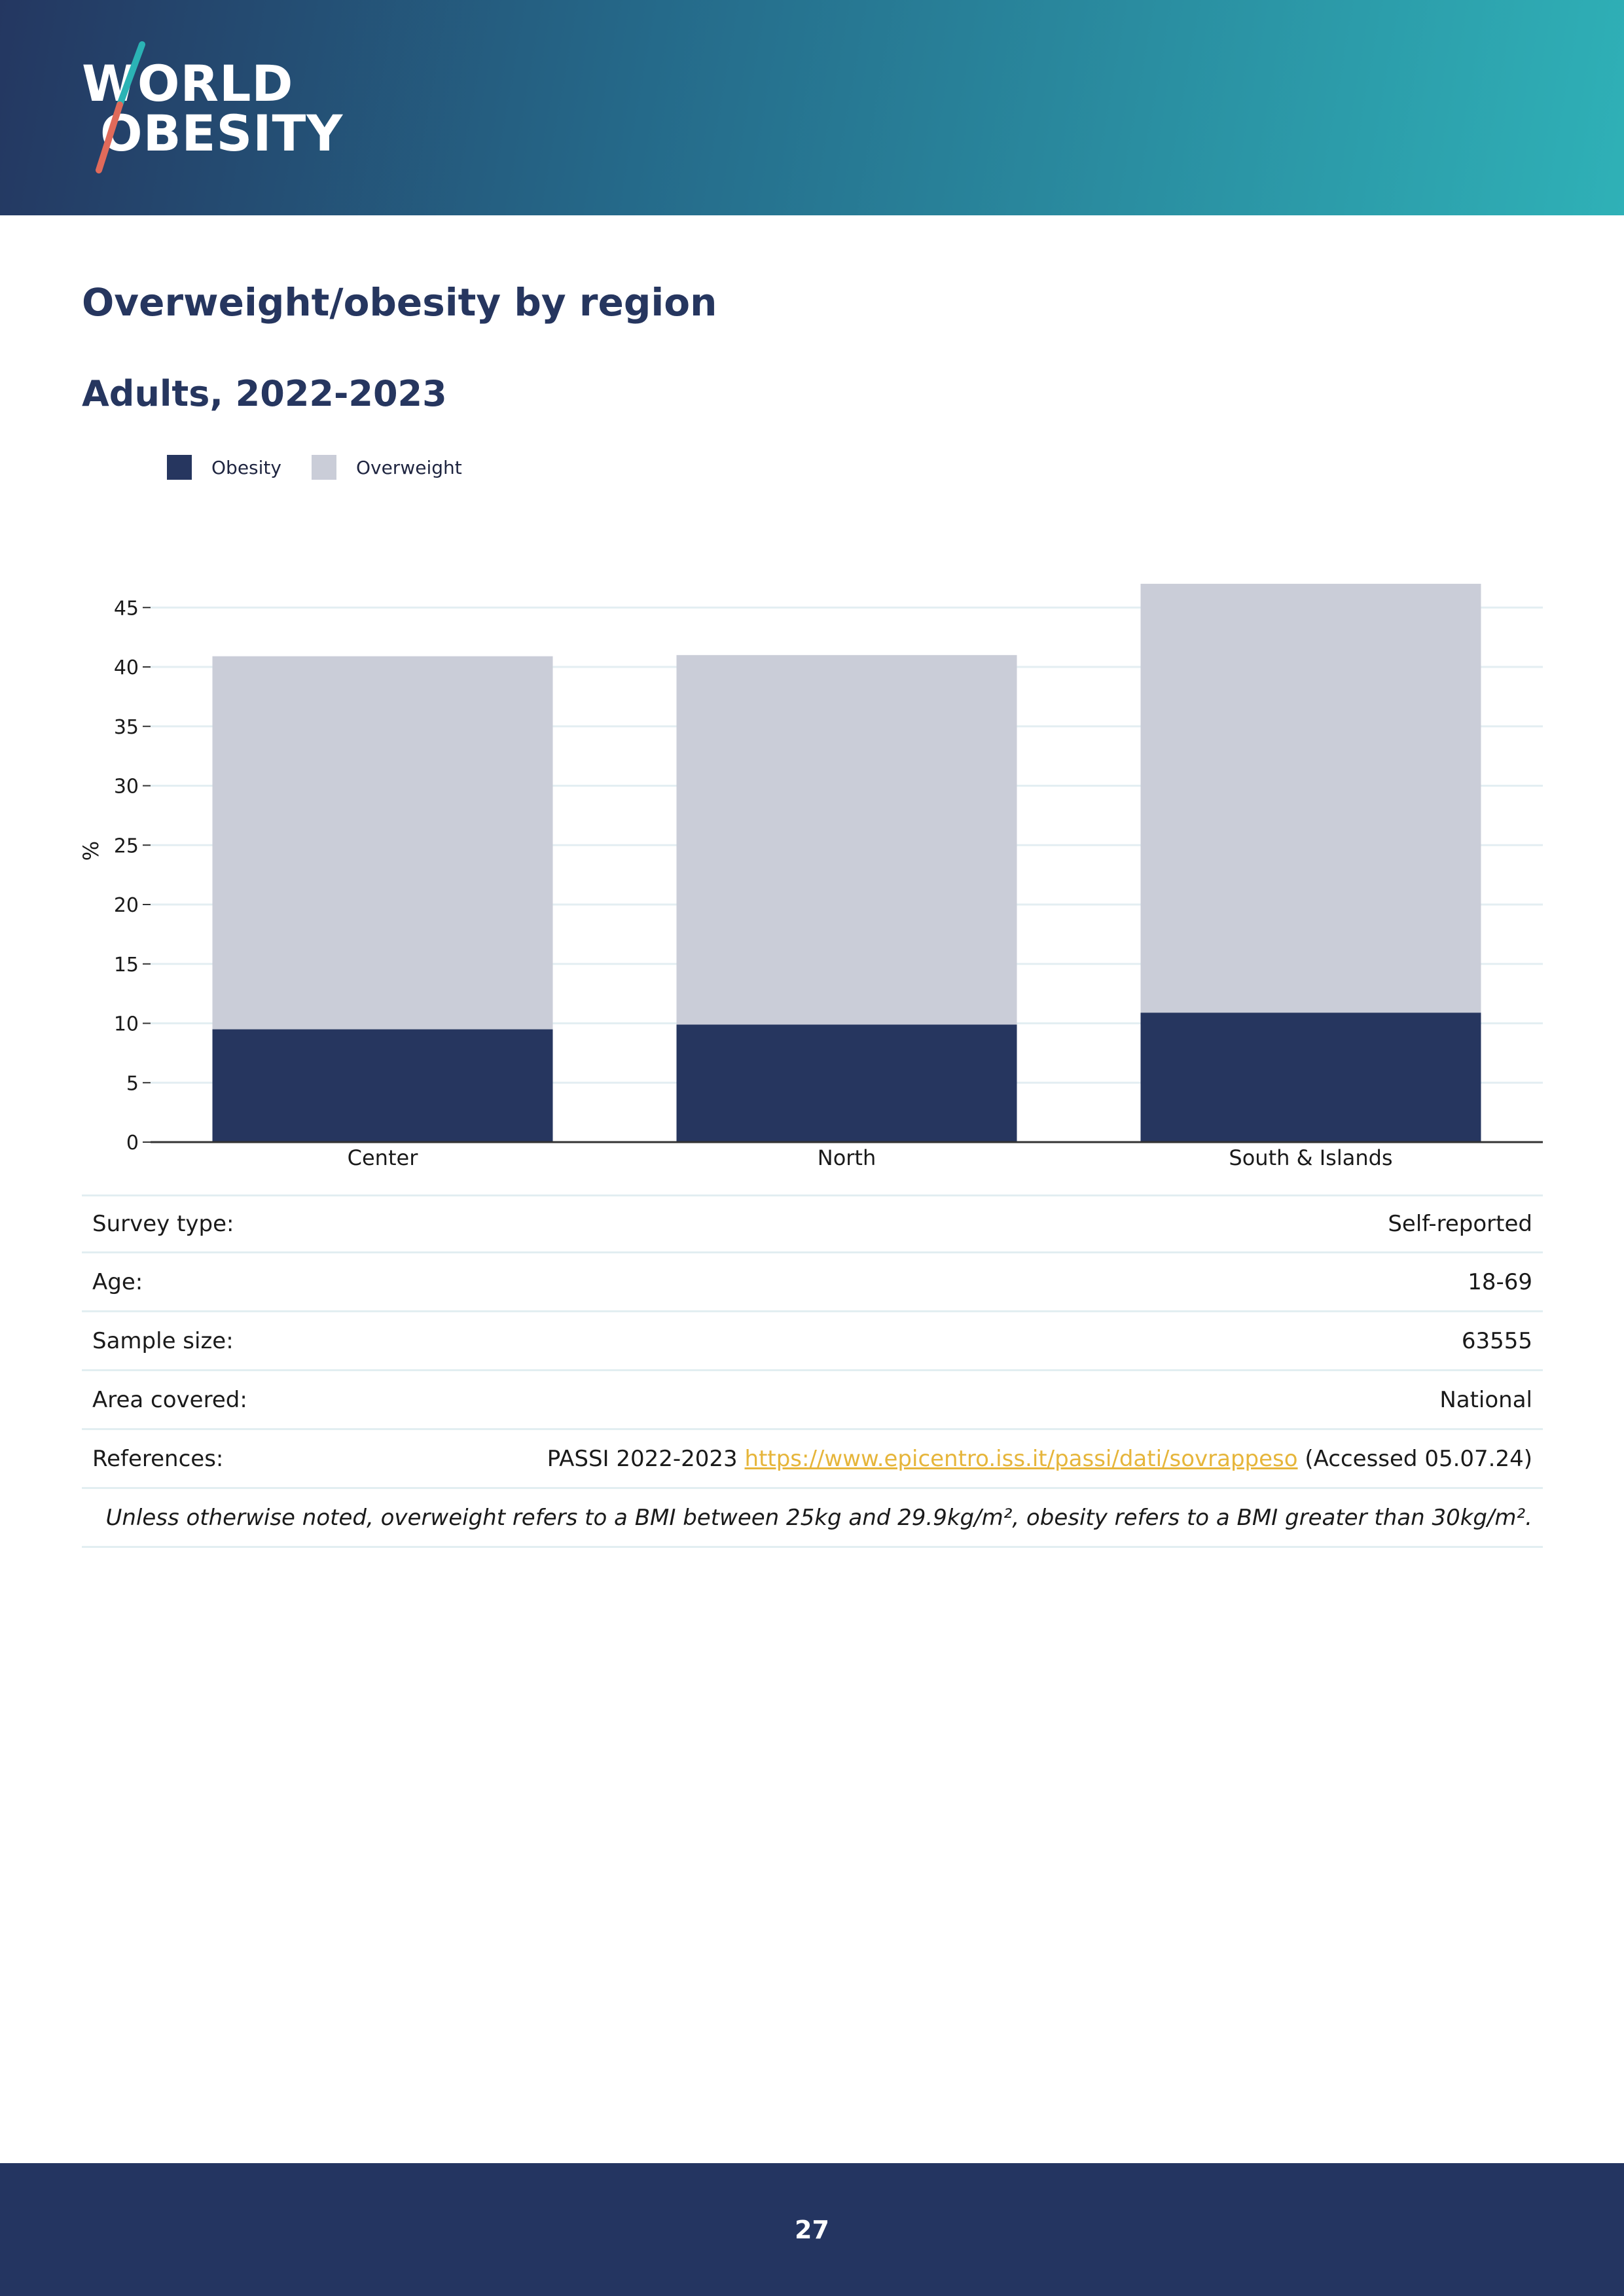 The image size is (1624, 2296). Describe the element at coordinates (127, 1024) in the screenshot. I see `y-tick-label-10: 10` at that location.